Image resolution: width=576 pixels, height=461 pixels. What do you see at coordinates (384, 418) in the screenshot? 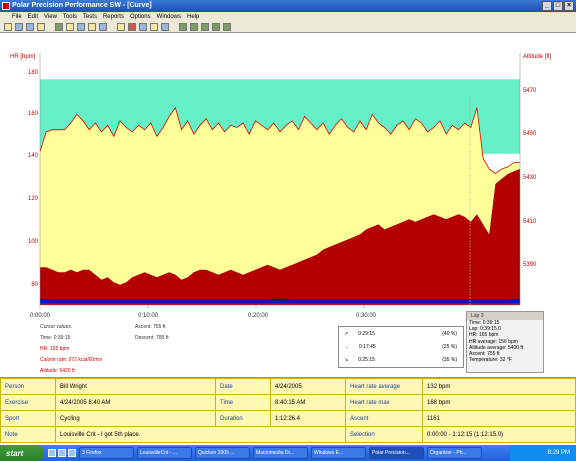
I see `ascent-label: Ascent` at bounding box center [384, 418].